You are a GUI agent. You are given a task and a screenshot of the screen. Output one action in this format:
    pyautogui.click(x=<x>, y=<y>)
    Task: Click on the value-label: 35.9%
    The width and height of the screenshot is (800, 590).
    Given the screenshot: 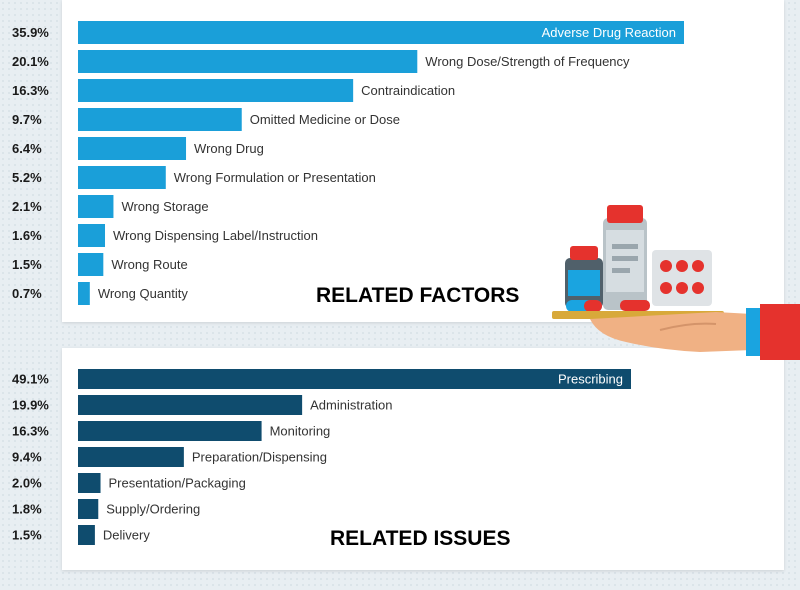 What is the action you would take?
    pyautogui.click(x=30, y=32)
    